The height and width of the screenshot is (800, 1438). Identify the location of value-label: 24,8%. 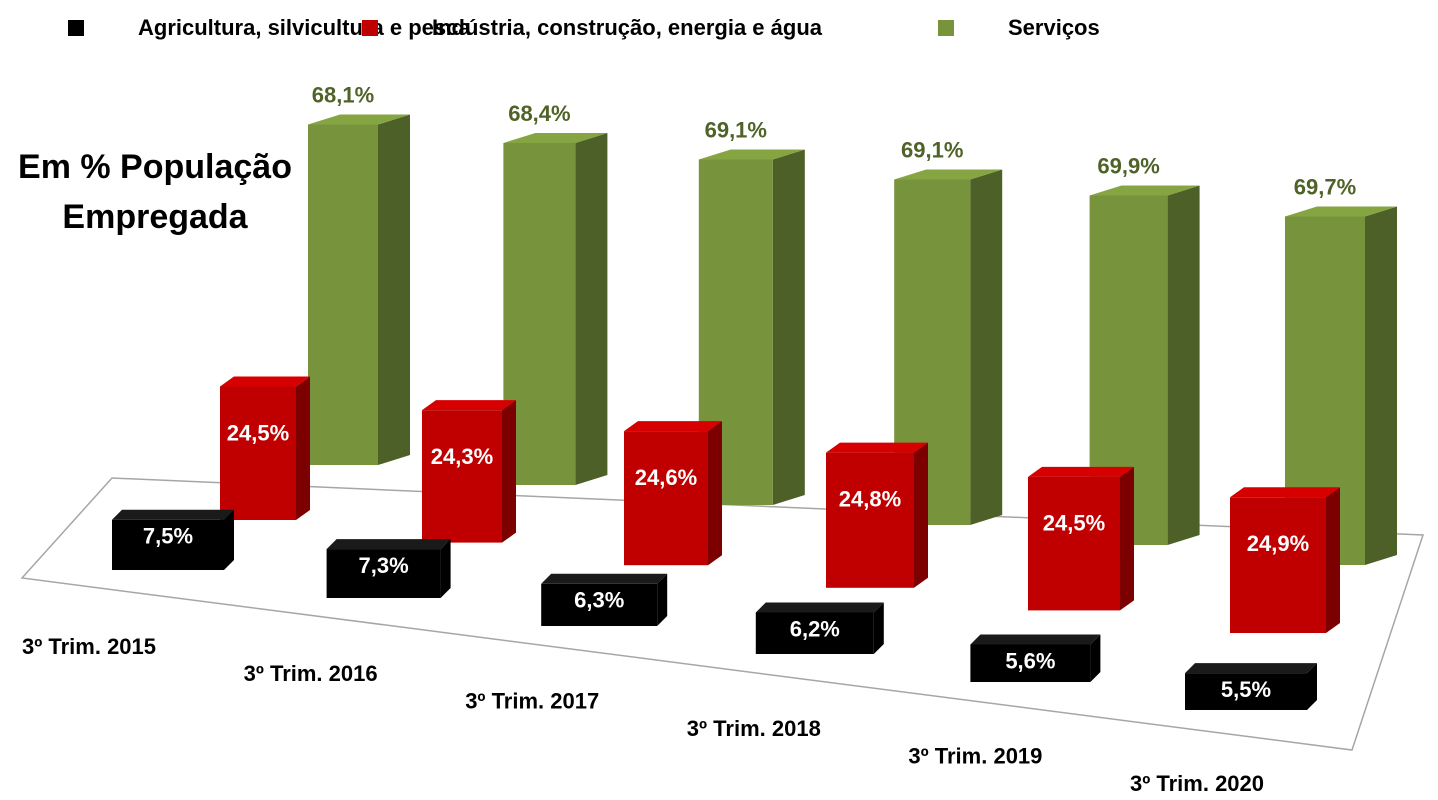
(870, 498).